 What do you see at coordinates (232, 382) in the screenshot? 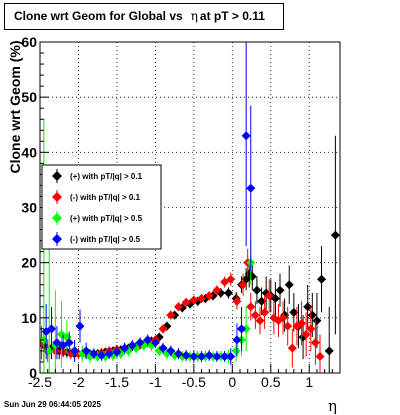
I see `x-tick-label: 0` at bounding box center [232, 382].